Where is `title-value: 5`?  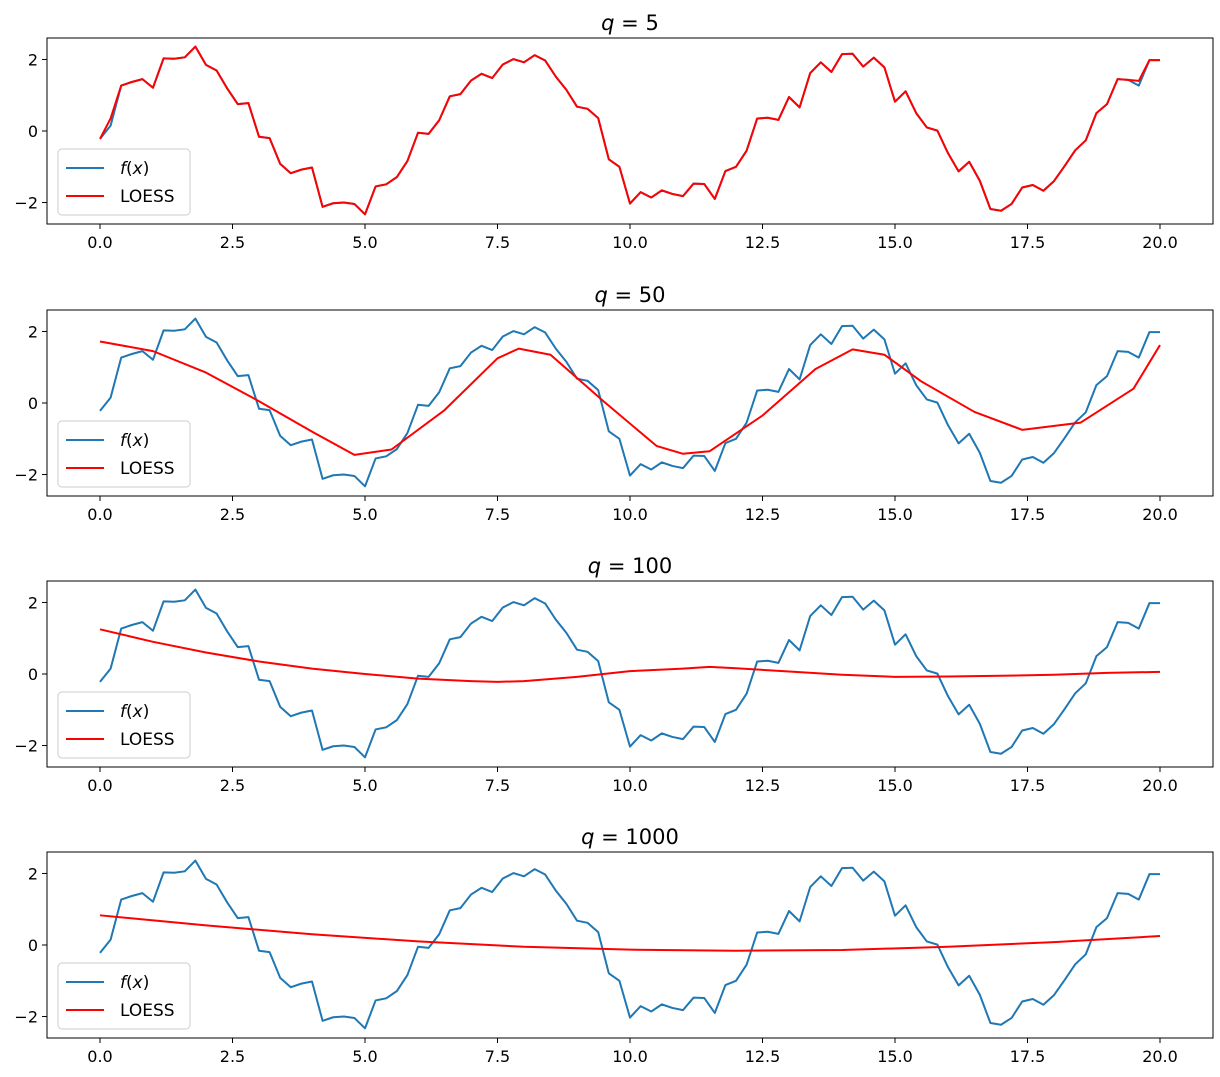
title-value: 5 is located at coordinates (651, 23).